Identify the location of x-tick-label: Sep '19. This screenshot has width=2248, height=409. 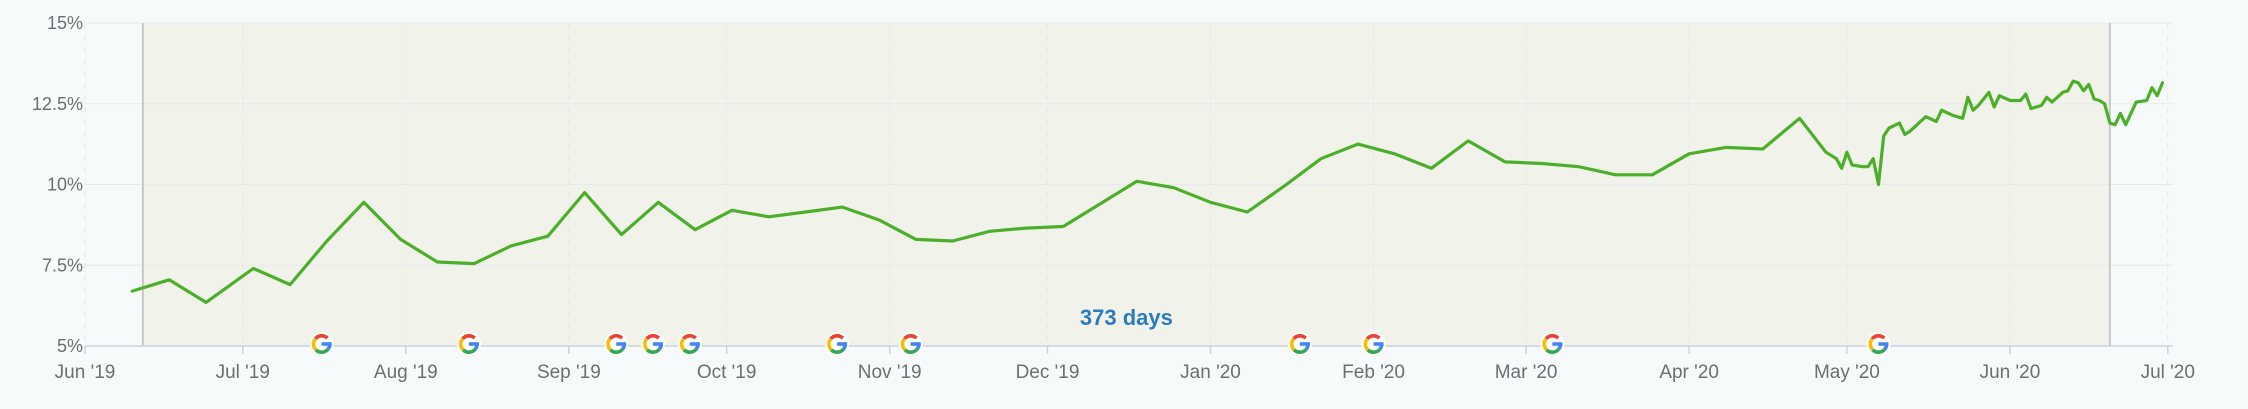
(569, 372).